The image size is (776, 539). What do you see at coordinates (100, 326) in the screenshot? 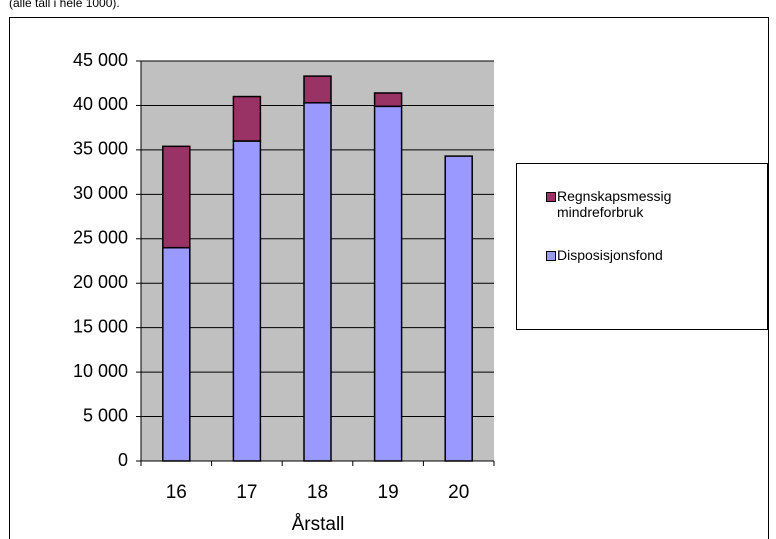
I see `y-tick-label: 15 000` at bounding box center [100, 326].